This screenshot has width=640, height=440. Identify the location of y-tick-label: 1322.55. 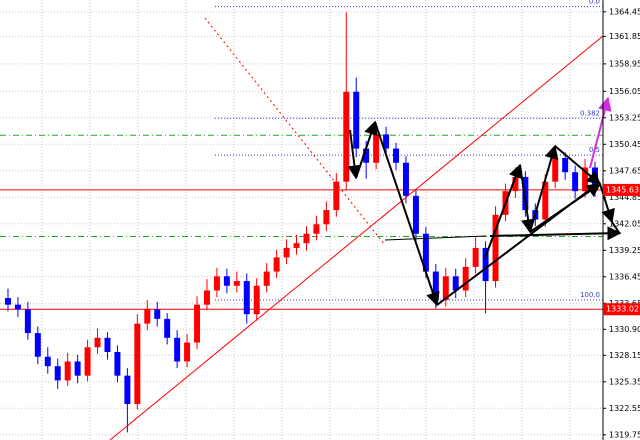
(624, 408).